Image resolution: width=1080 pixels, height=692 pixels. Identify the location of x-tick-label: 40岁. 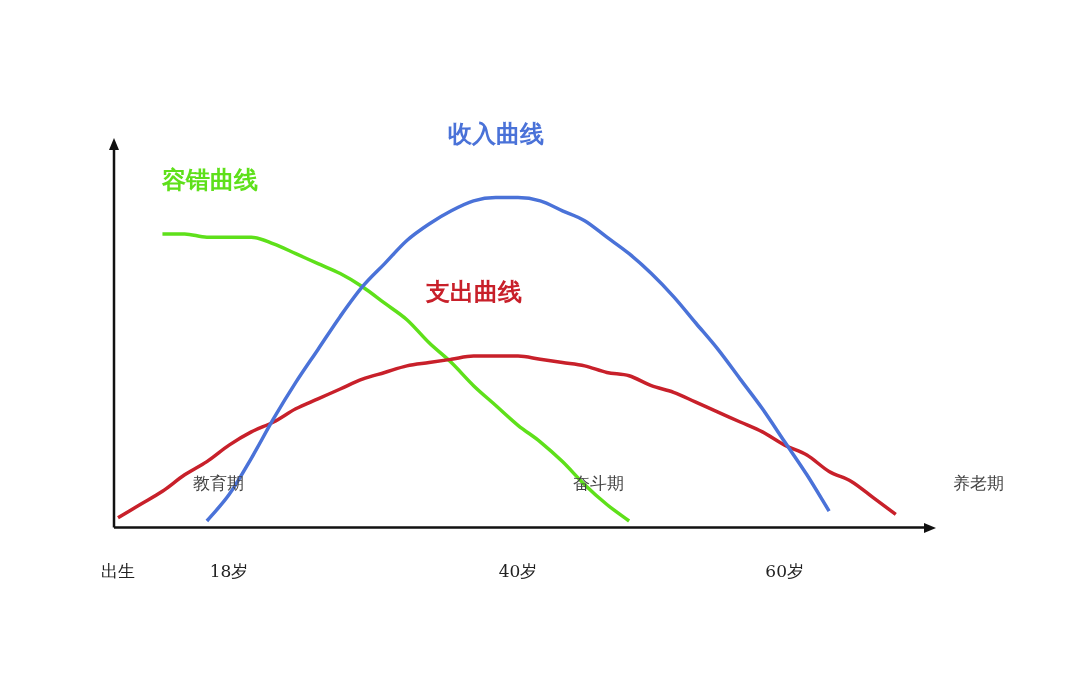
(518, 571).